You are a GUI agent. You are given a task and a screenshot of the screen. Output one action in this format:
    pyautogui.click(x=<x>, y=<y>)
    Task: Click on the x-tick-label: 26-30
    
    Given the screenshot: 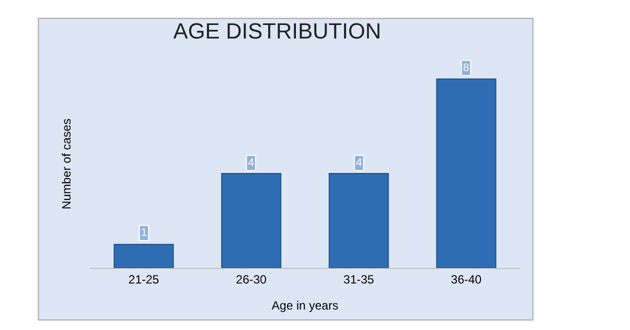 What is the action you would take?
    pyautogui.click(x=251, y=279)
    